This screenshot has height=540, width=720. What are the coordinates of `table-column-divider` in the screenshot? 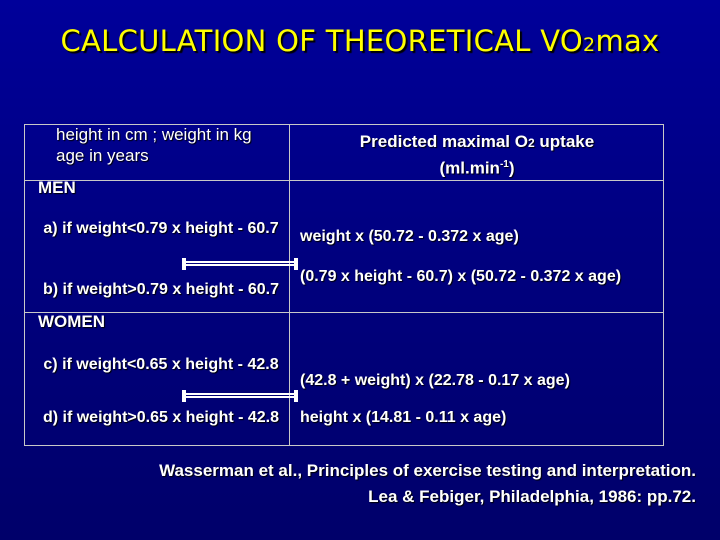 It's located at (289, 285).